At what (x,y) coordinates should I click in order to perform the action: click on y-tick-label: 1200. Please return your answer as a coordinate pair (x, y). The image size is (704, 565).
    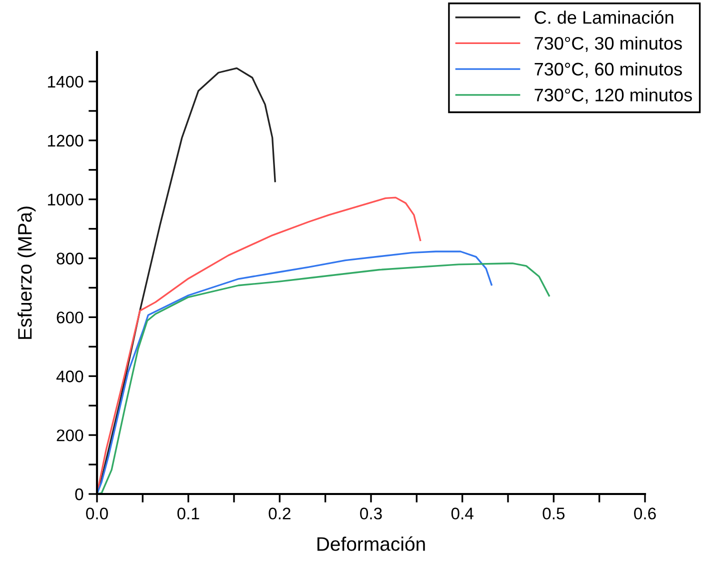
    Looking at the image, I should click on (66, 140).